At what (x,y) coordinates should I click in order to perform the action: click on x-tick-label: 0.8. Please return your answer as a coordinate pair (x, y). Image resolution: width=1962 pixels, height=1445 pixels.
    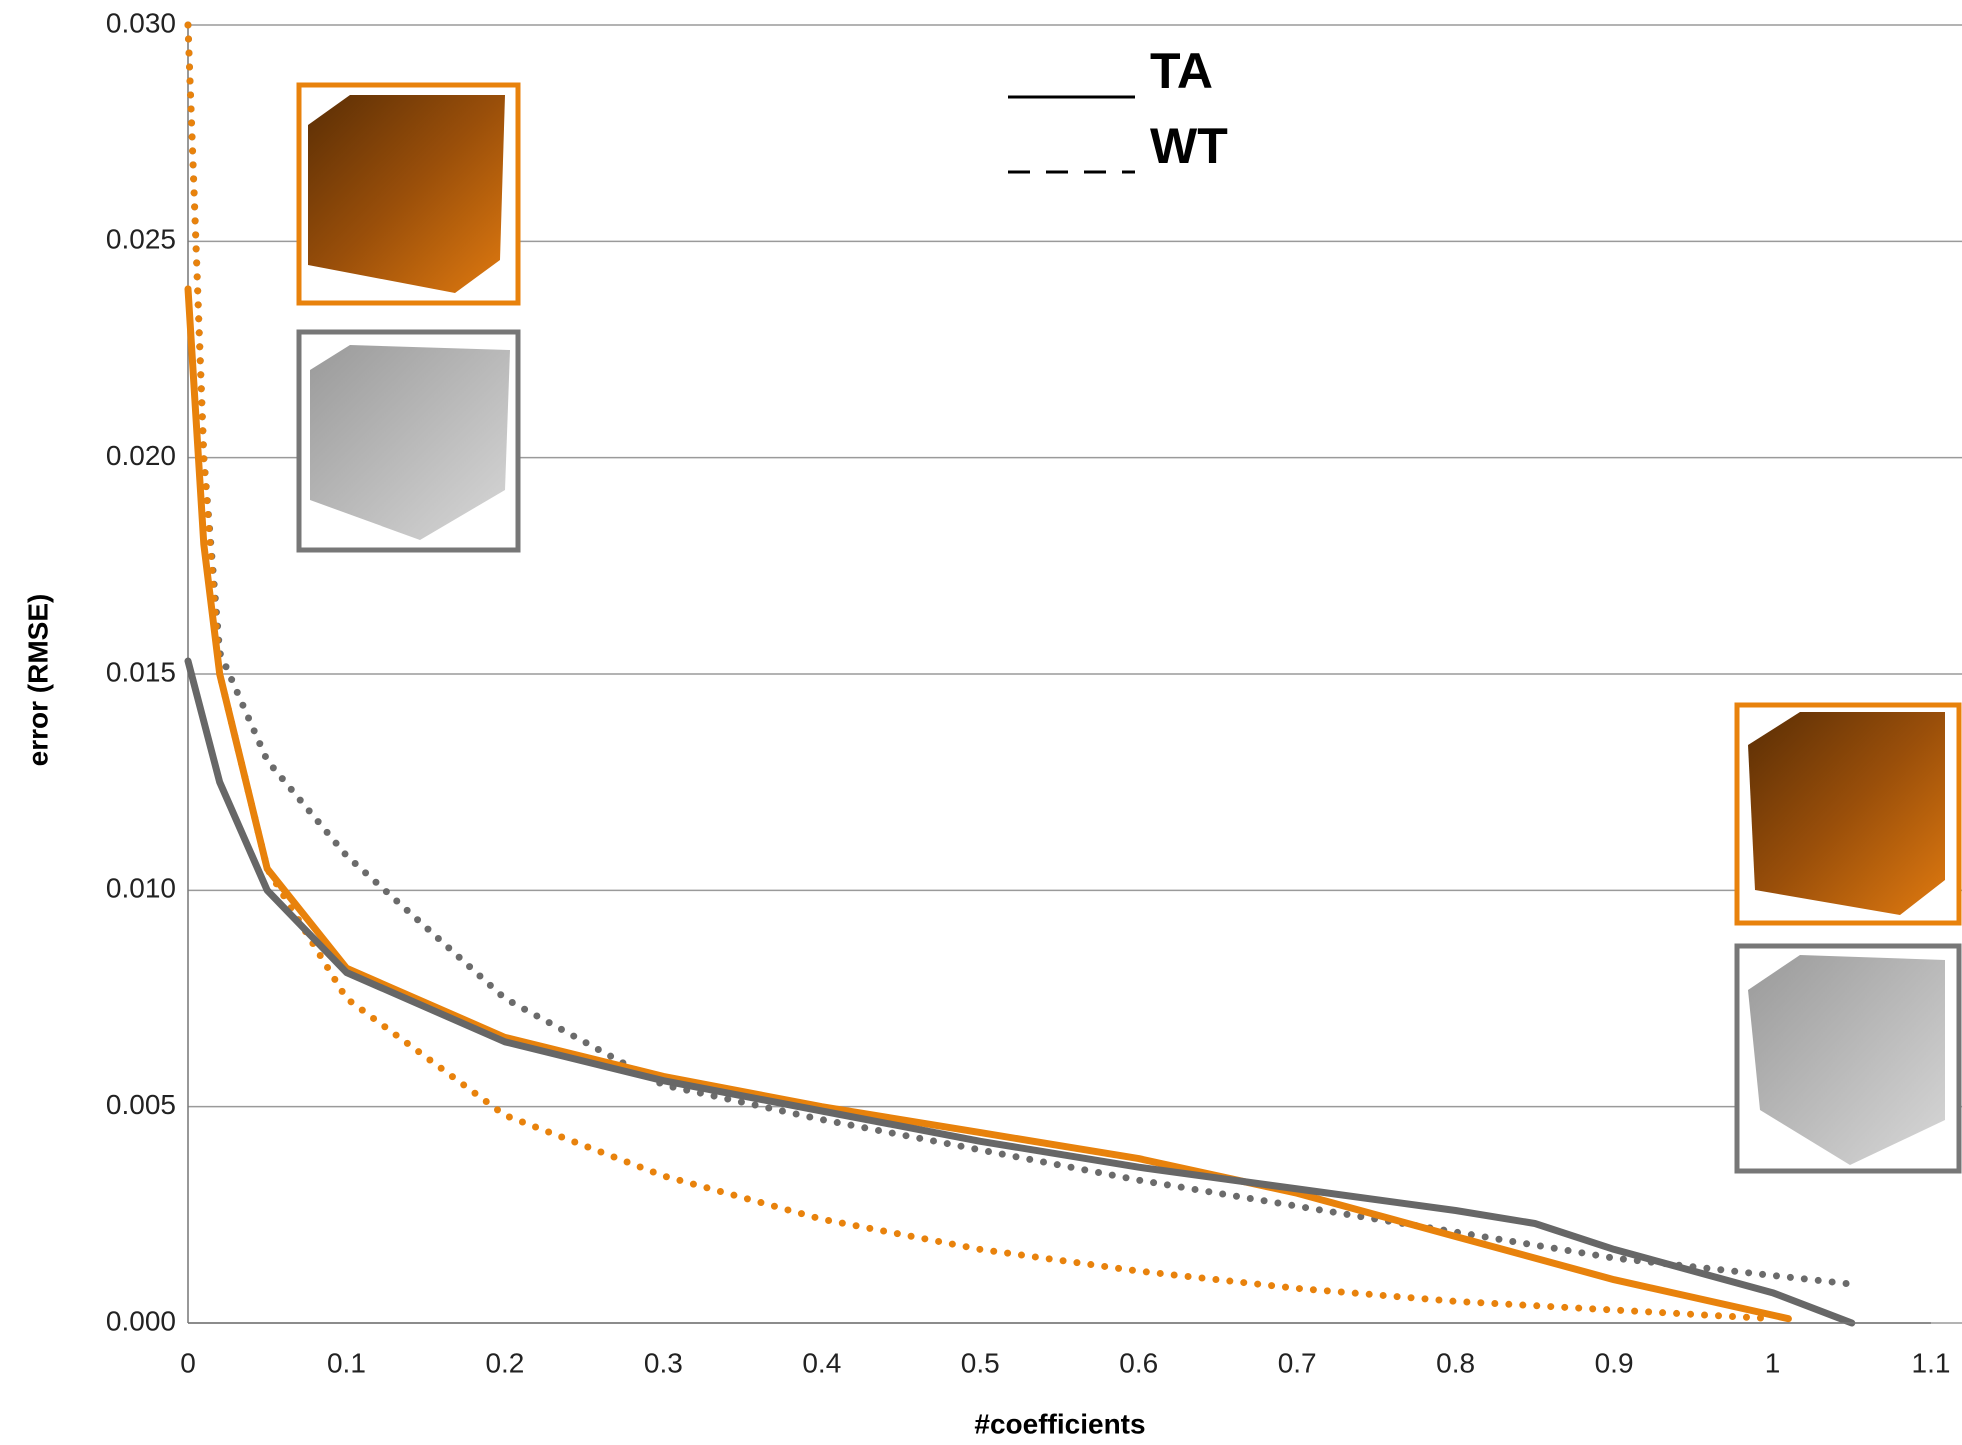
    Looking at the image, I should click on (1455, 1362).